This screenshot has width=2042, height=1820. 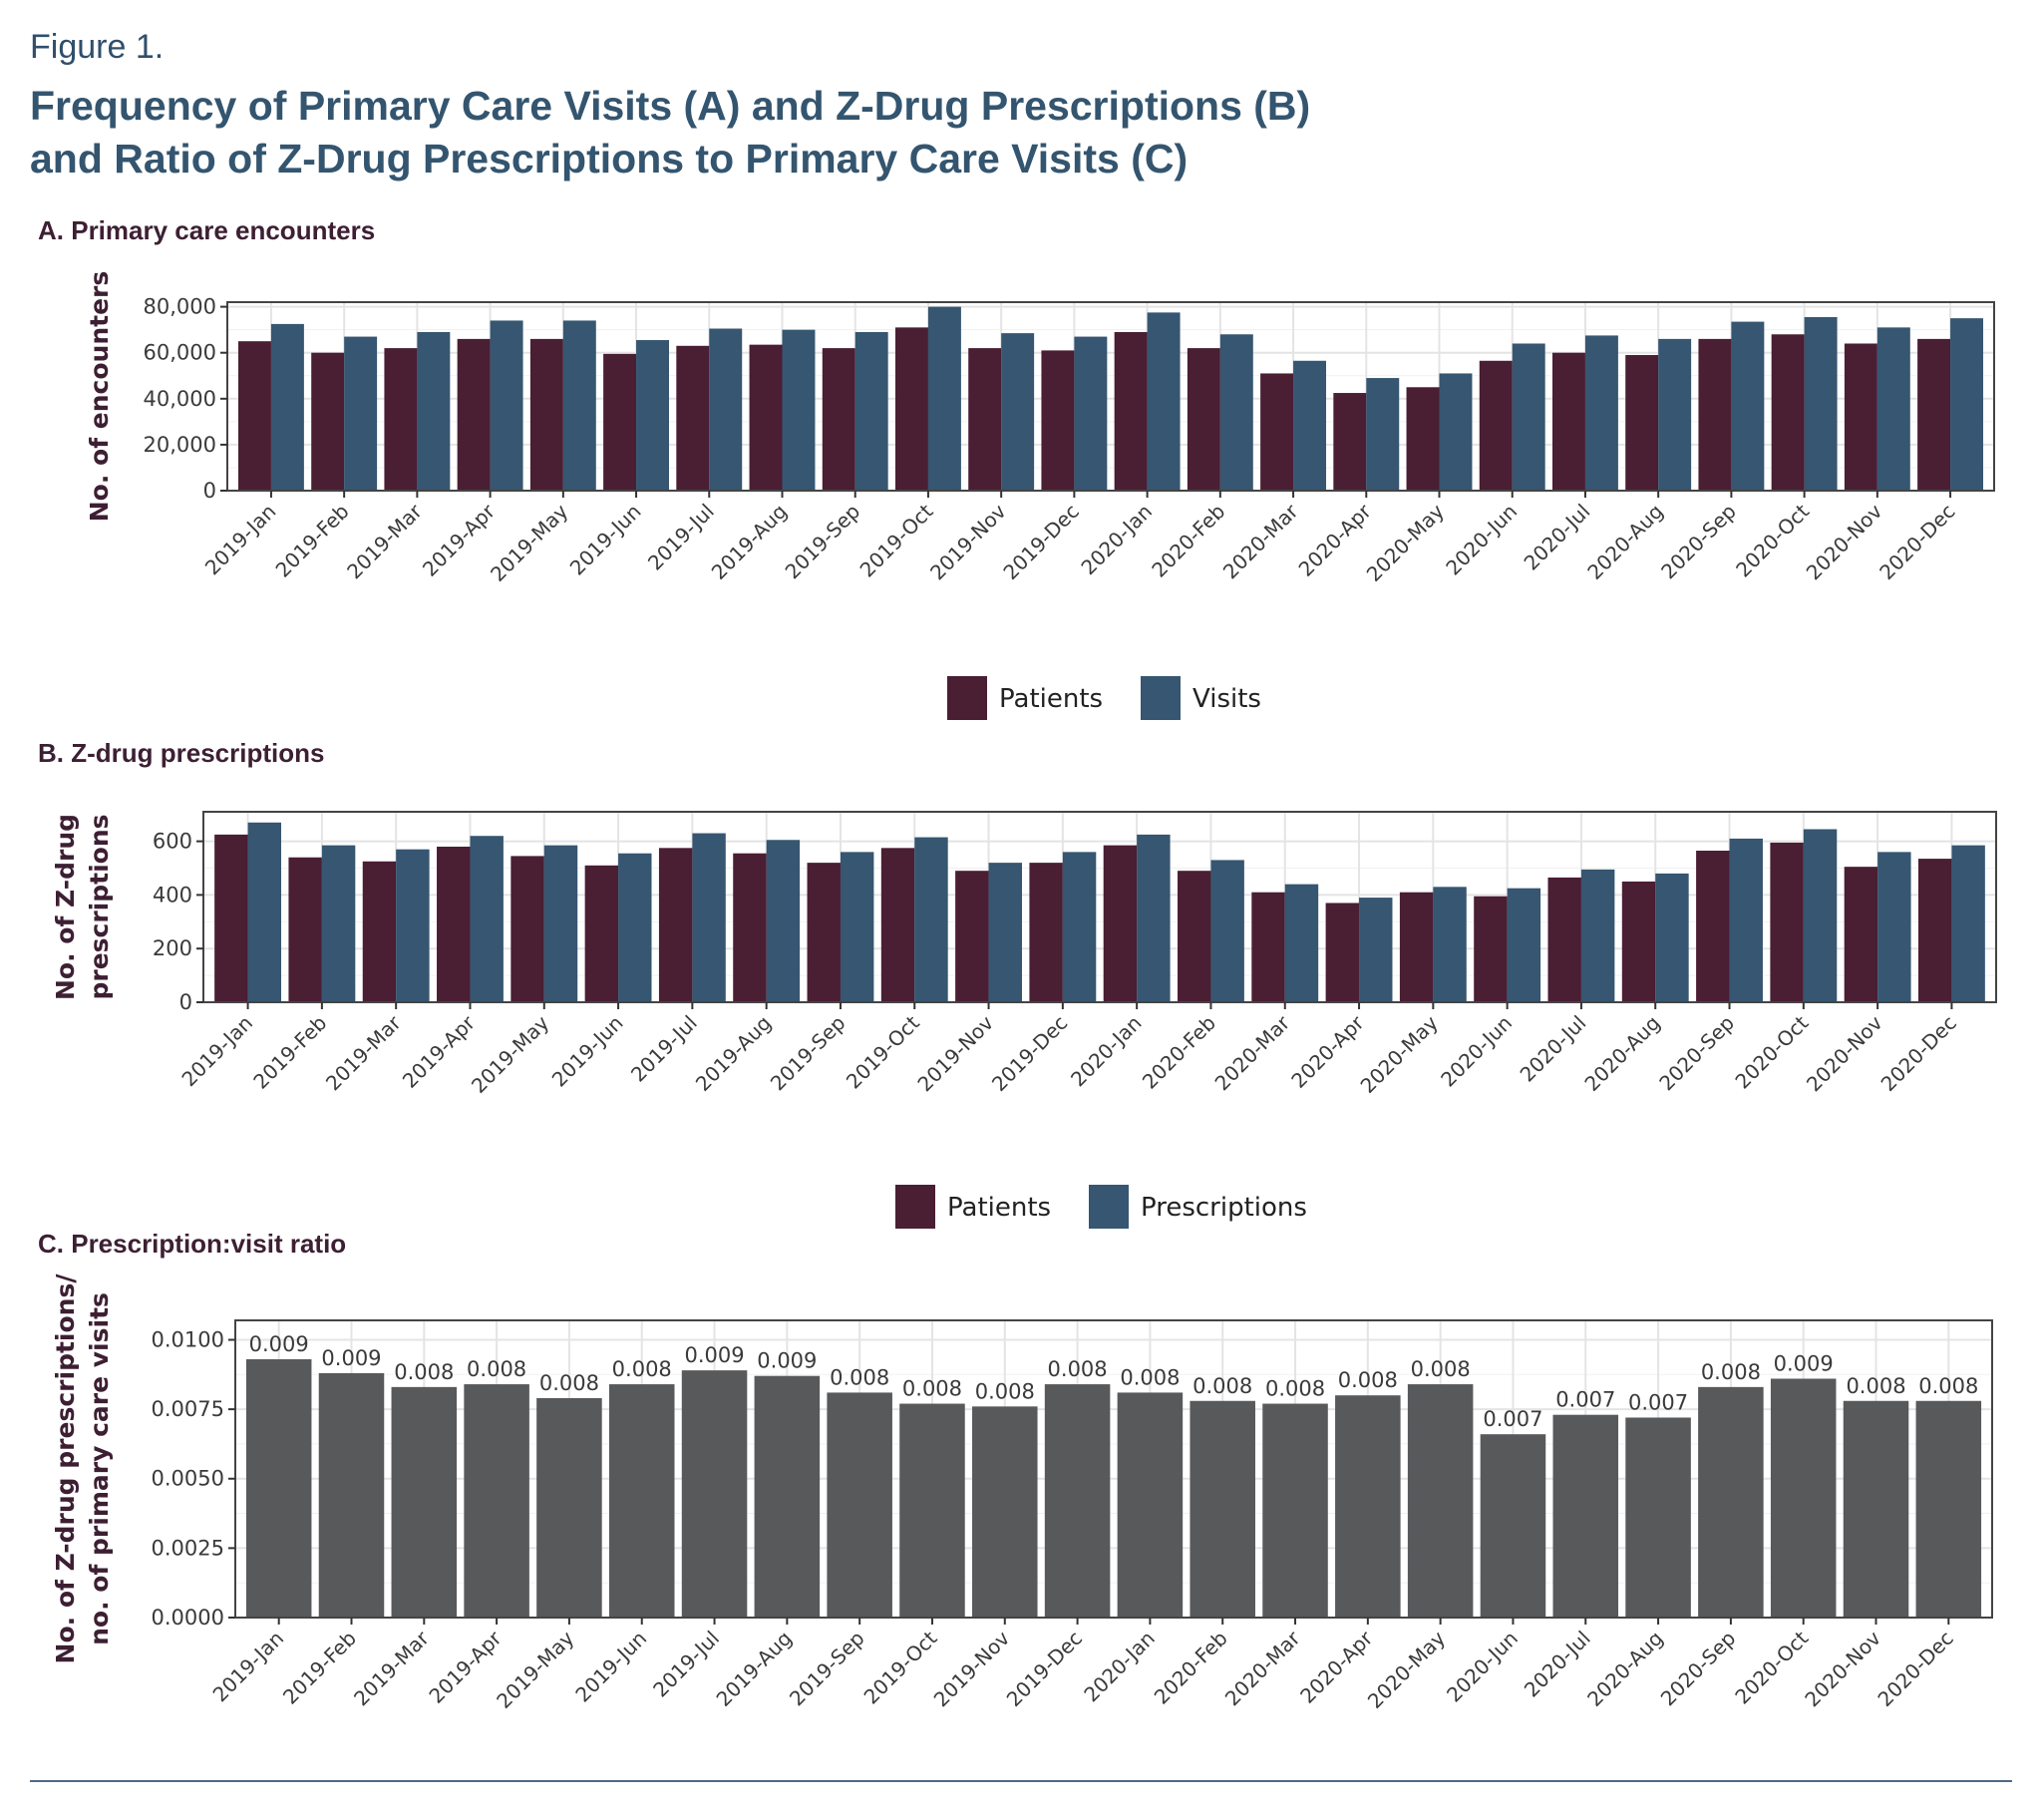 I want to click on bottom-rule, so click(x=1021, y=1781).